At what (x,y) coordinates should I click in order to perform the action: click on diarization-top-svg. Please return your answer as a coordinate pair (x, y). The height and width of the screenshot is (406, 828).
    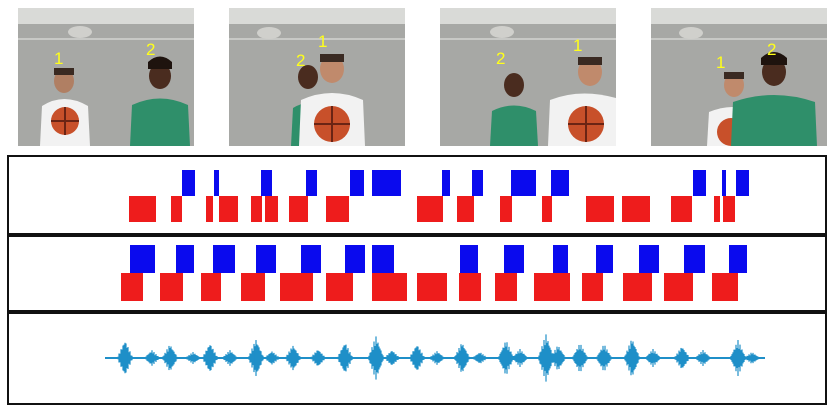
    Looking at the image, I should click on (439, 196).